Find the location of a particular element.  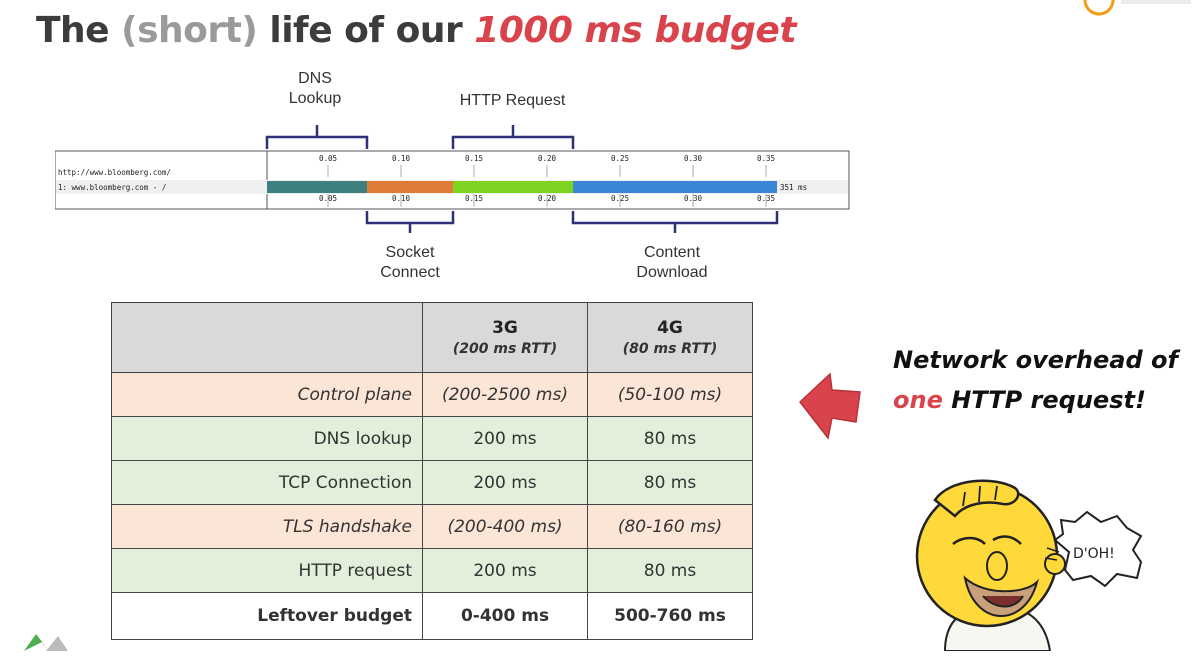

speech-bubble is located at coordinates (1098, 549).